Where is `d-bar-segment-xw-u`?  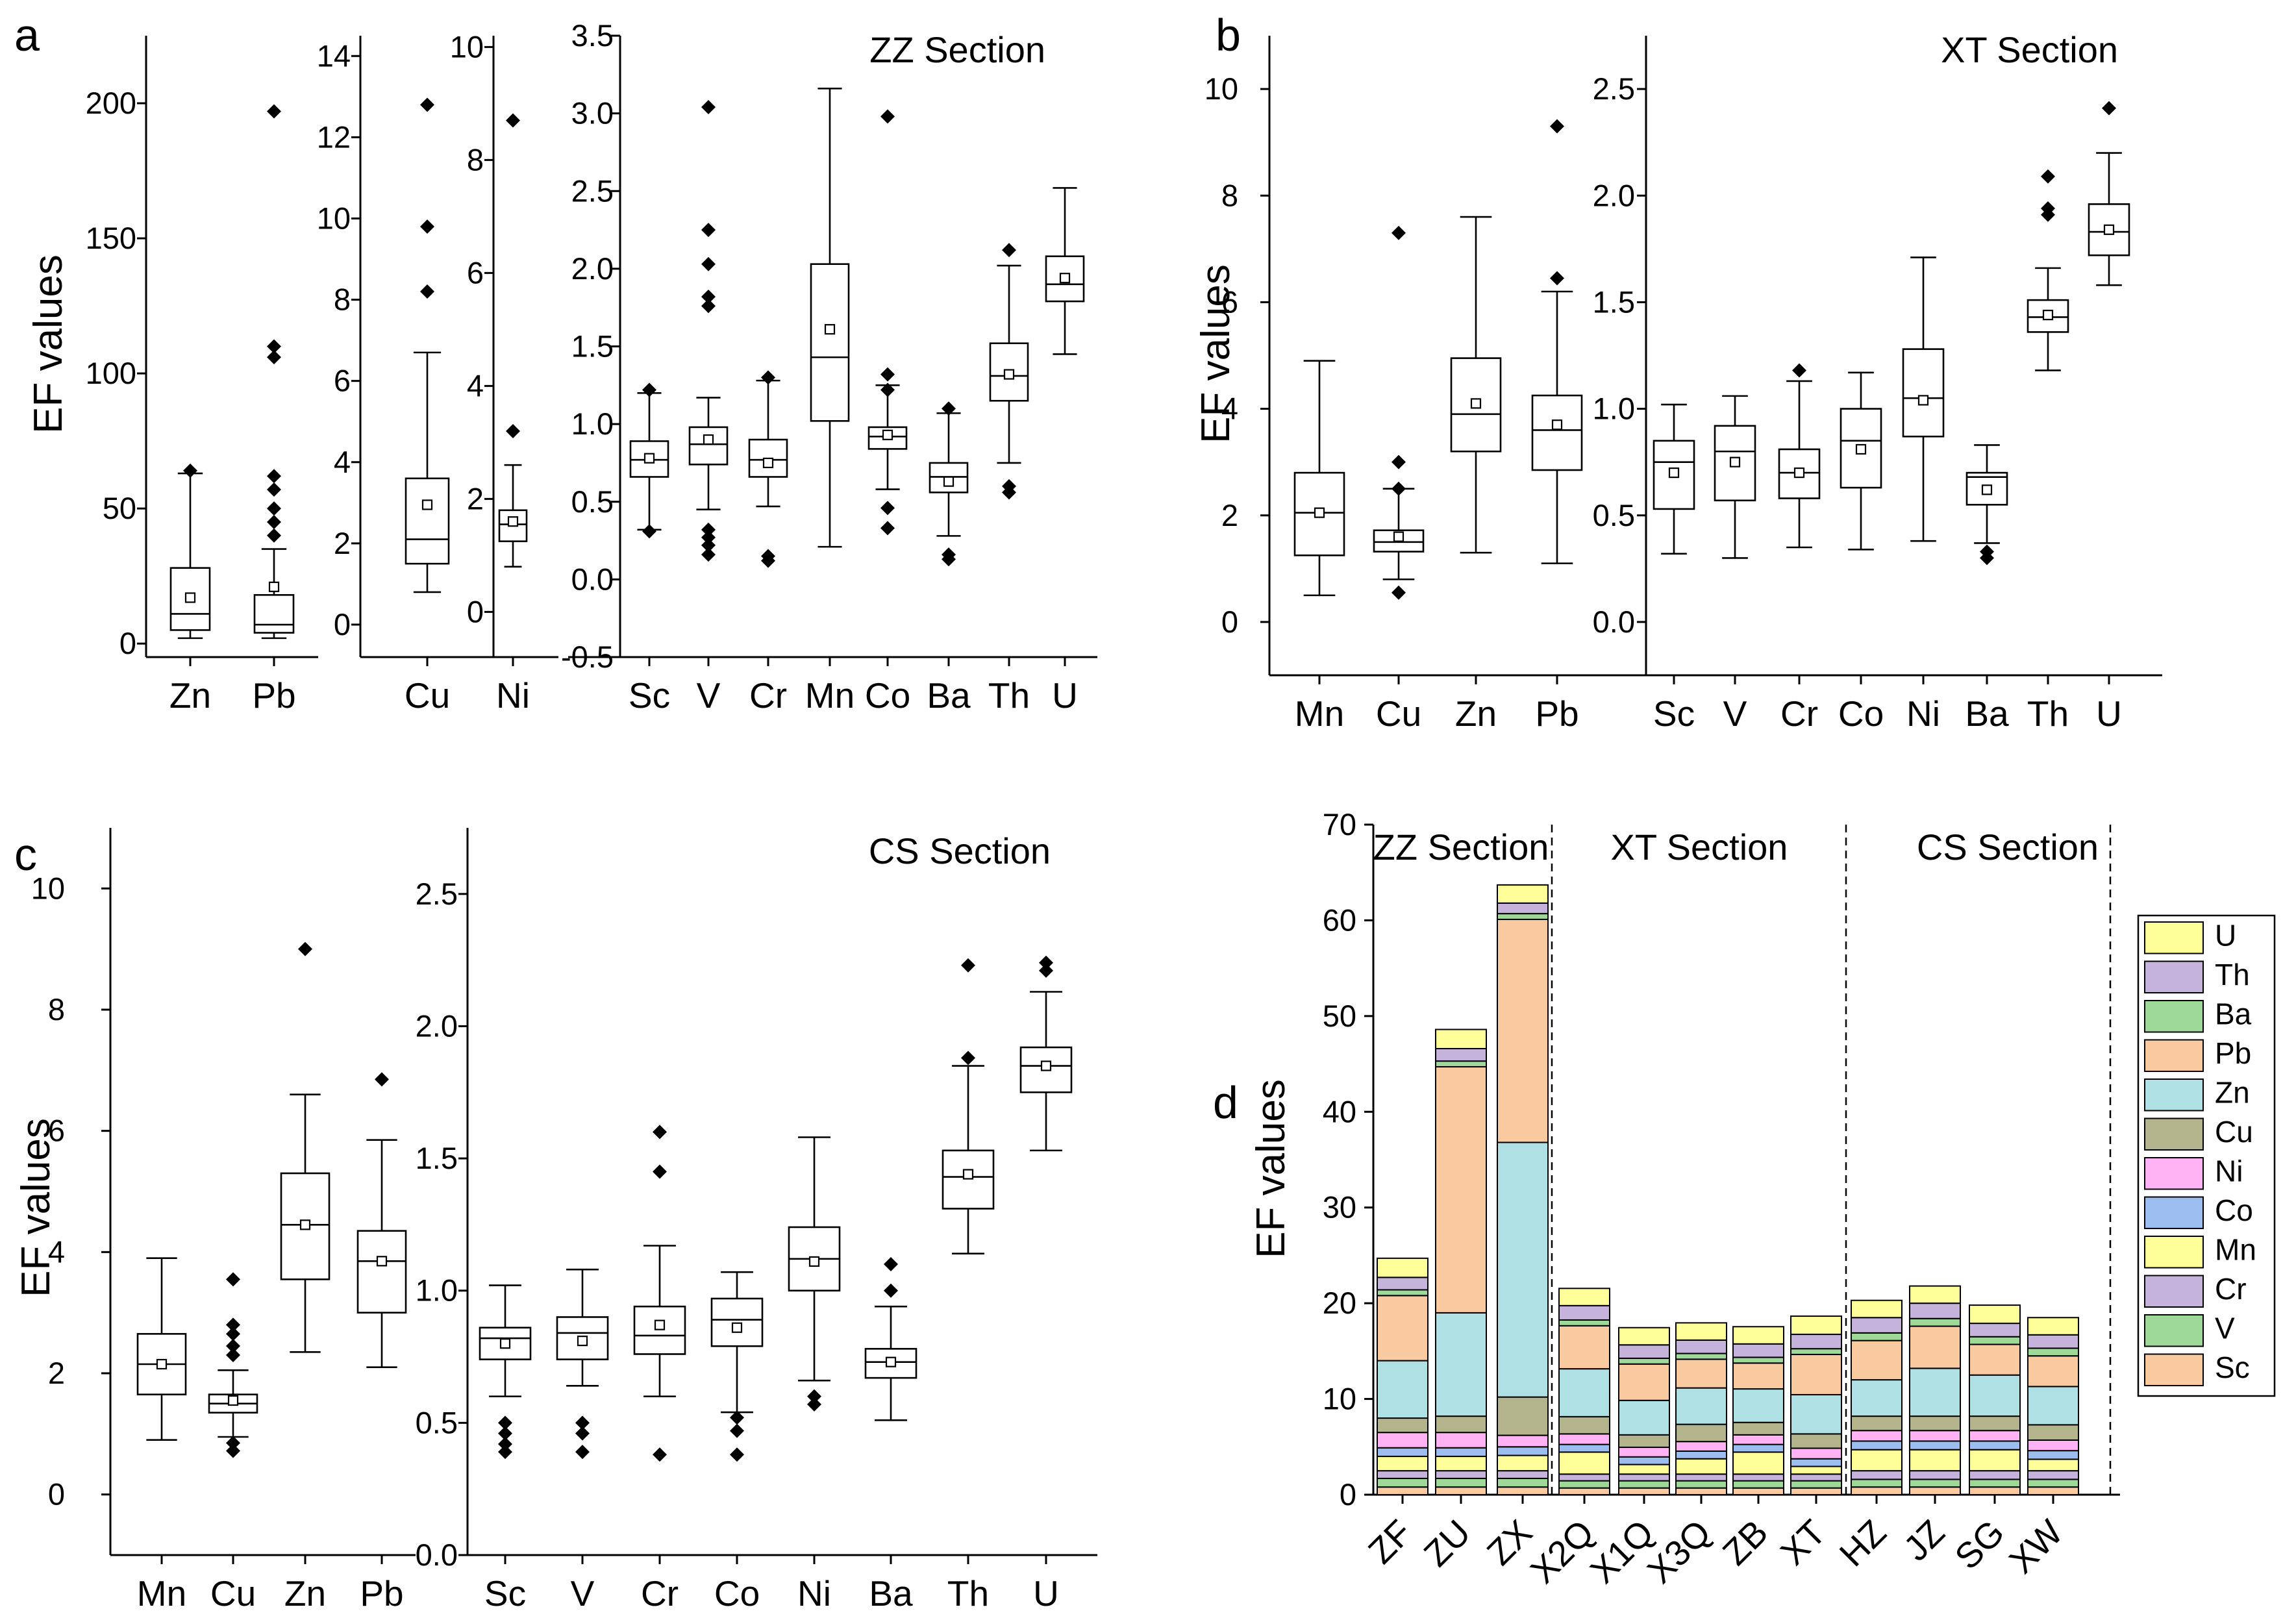
d-bar-segment-xw-u is located at coordinates (2053, 1326).